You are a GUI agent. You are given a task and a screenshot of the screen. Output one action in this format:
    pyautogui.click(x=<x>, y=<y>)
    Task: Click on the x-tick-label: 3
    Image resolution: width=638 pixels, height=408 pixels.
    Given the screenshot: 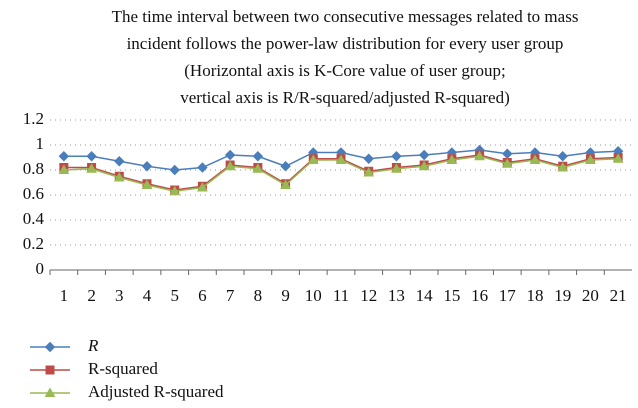 What is the action you would take?
    pyautogui.click(x=119, y=295)
    